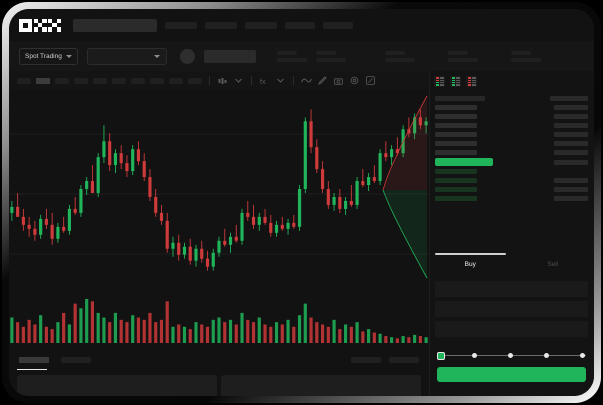 This screenshot has width=603, height=405. Describe the element at coordinates (280, 80) in the screenshot. I see `indicators-dropdown-icon` at that location.